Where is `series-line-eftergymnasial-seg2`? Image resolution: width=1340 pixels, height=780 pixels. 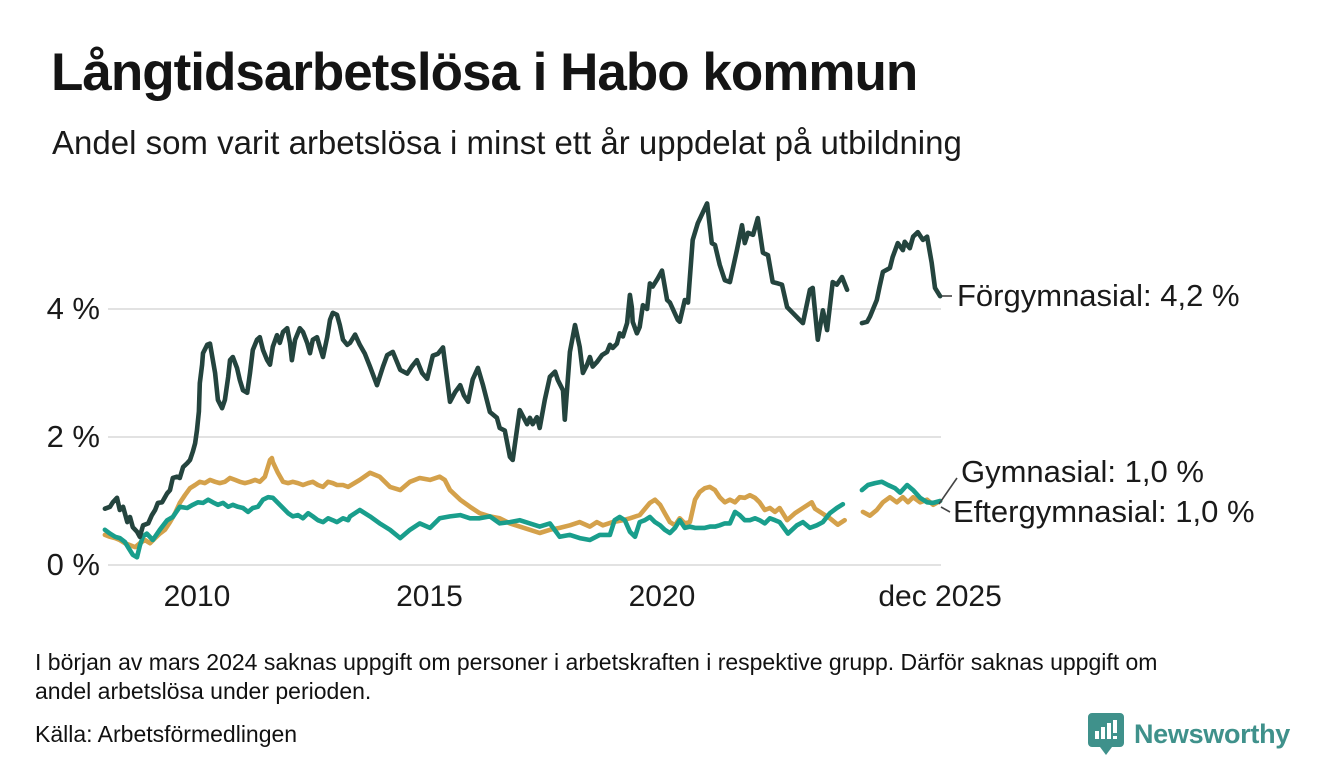 series-line-eftergymnasial-seg2 is located at coordinates (901, 492).